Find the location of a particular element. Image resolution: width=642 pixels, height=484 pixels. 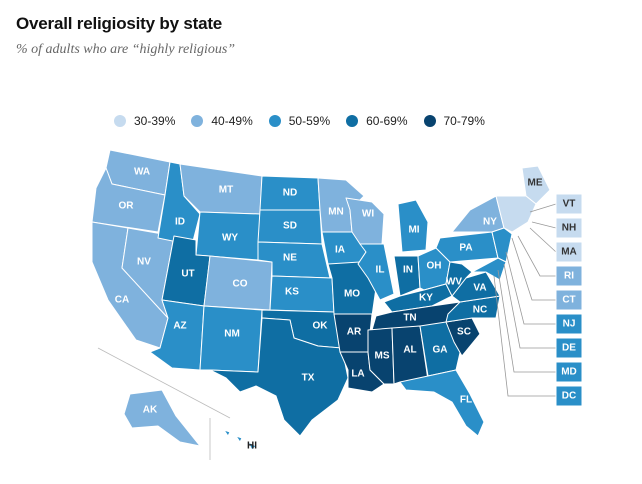

inset-dividers is located at coordinates (164, 403).